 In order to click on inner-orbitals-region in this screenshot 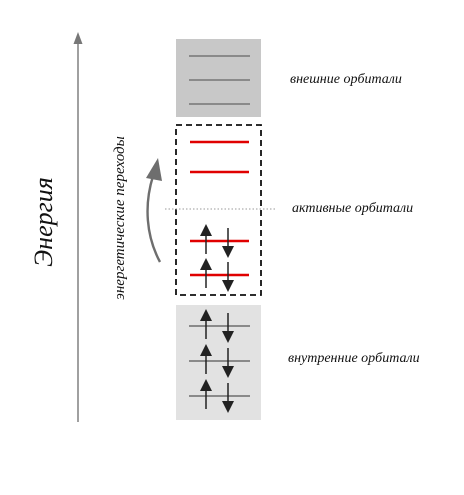, I will do `click(218, 362)`.